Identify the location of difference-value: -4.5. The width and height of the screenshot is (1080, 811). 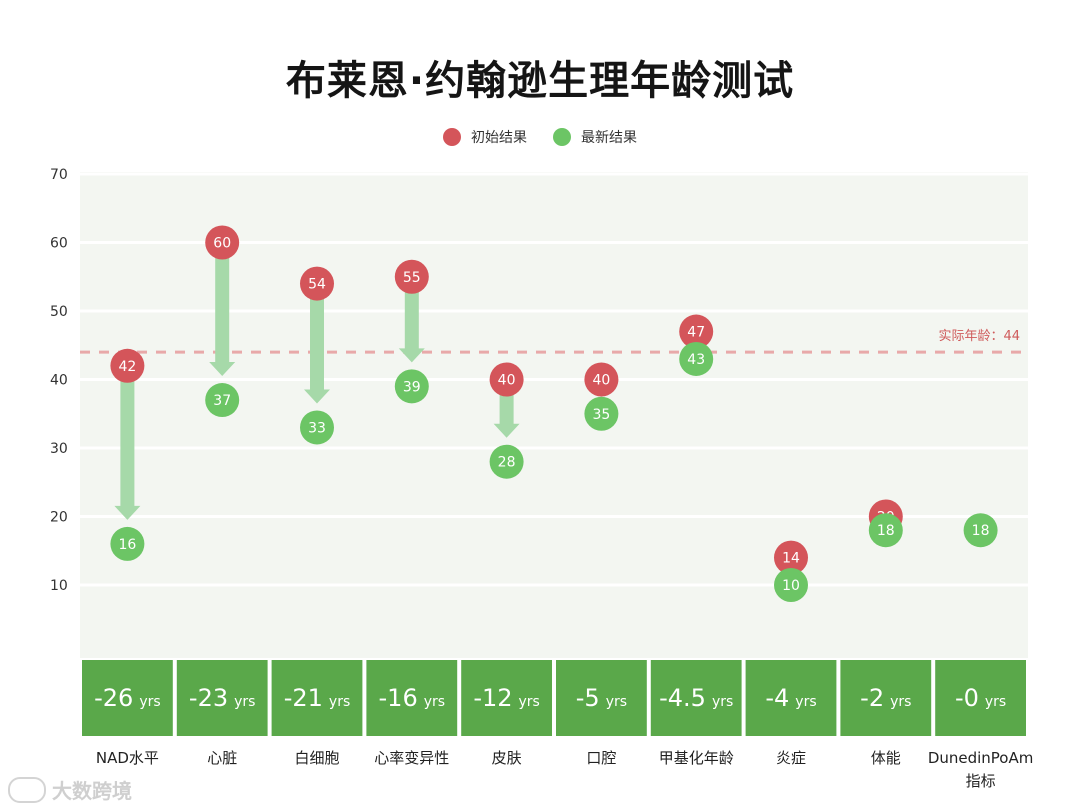
(682, 698).